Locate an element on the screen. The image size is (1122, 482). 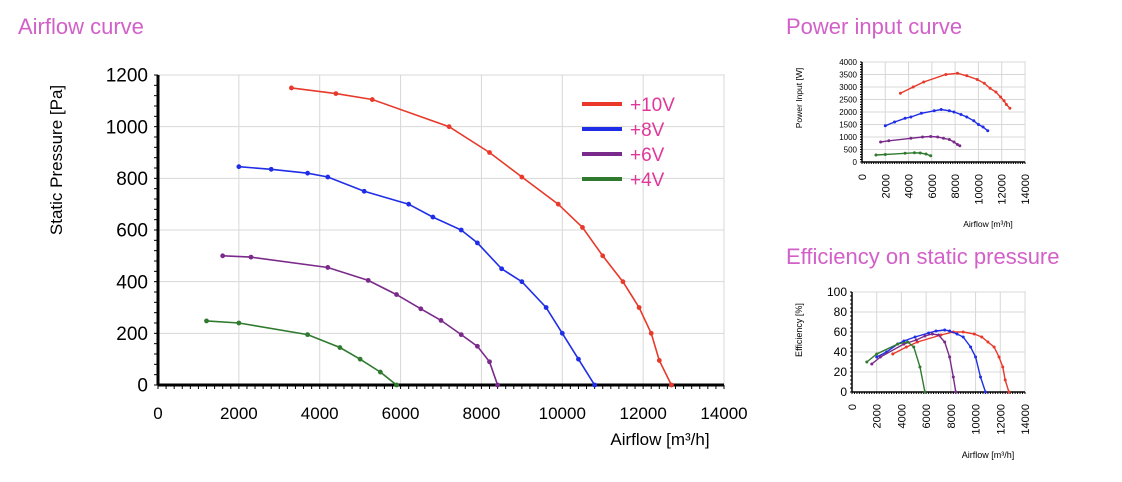
y-axis-title: Power Input [W] is located at coordinates (799, 98).